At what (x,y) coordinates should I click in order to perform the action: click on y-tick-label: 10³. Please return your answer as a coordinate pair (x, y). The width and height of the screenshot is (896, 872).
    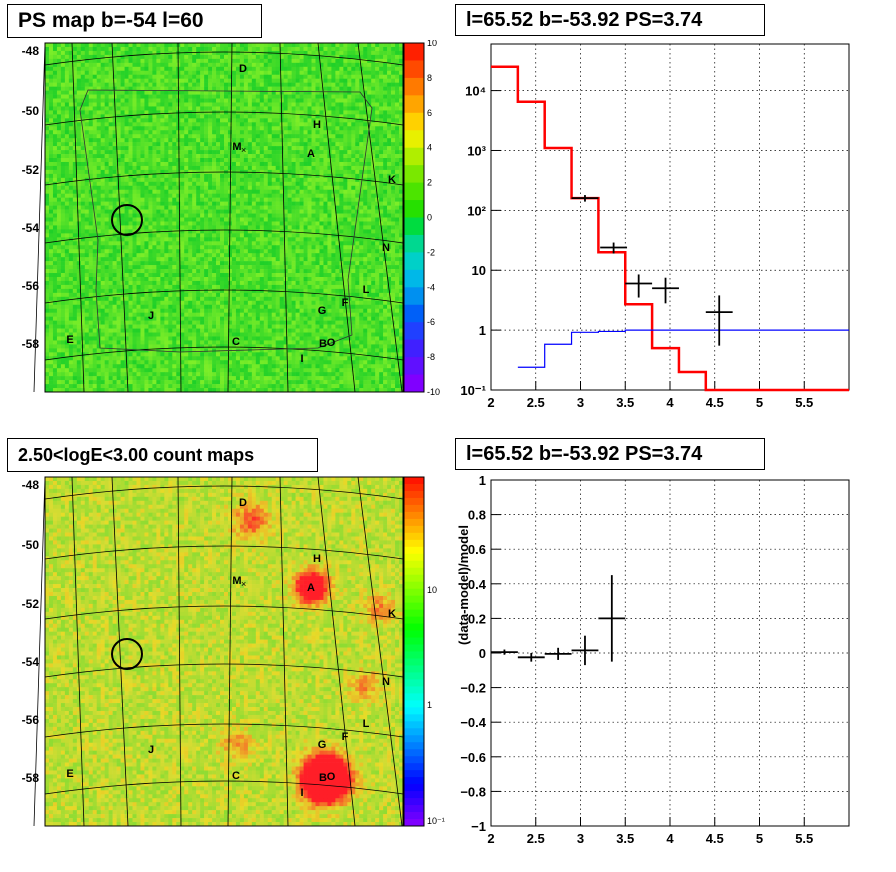
    Looking at the image, I should click on (476, 150).